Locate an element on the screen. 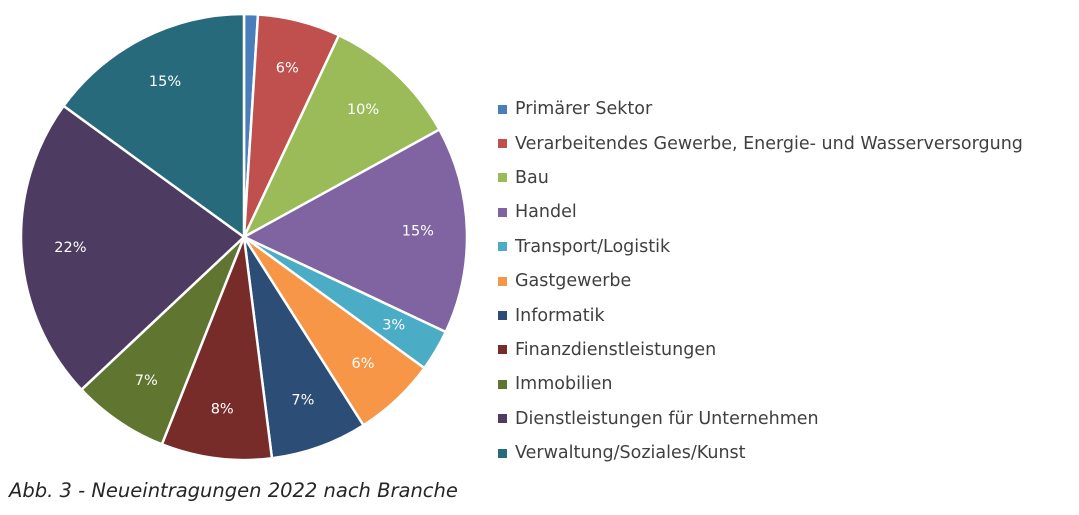 The height and width of the screenshot is (515, 1079). legend-item: Gastgewerbe is located at coordinates (760, 281).